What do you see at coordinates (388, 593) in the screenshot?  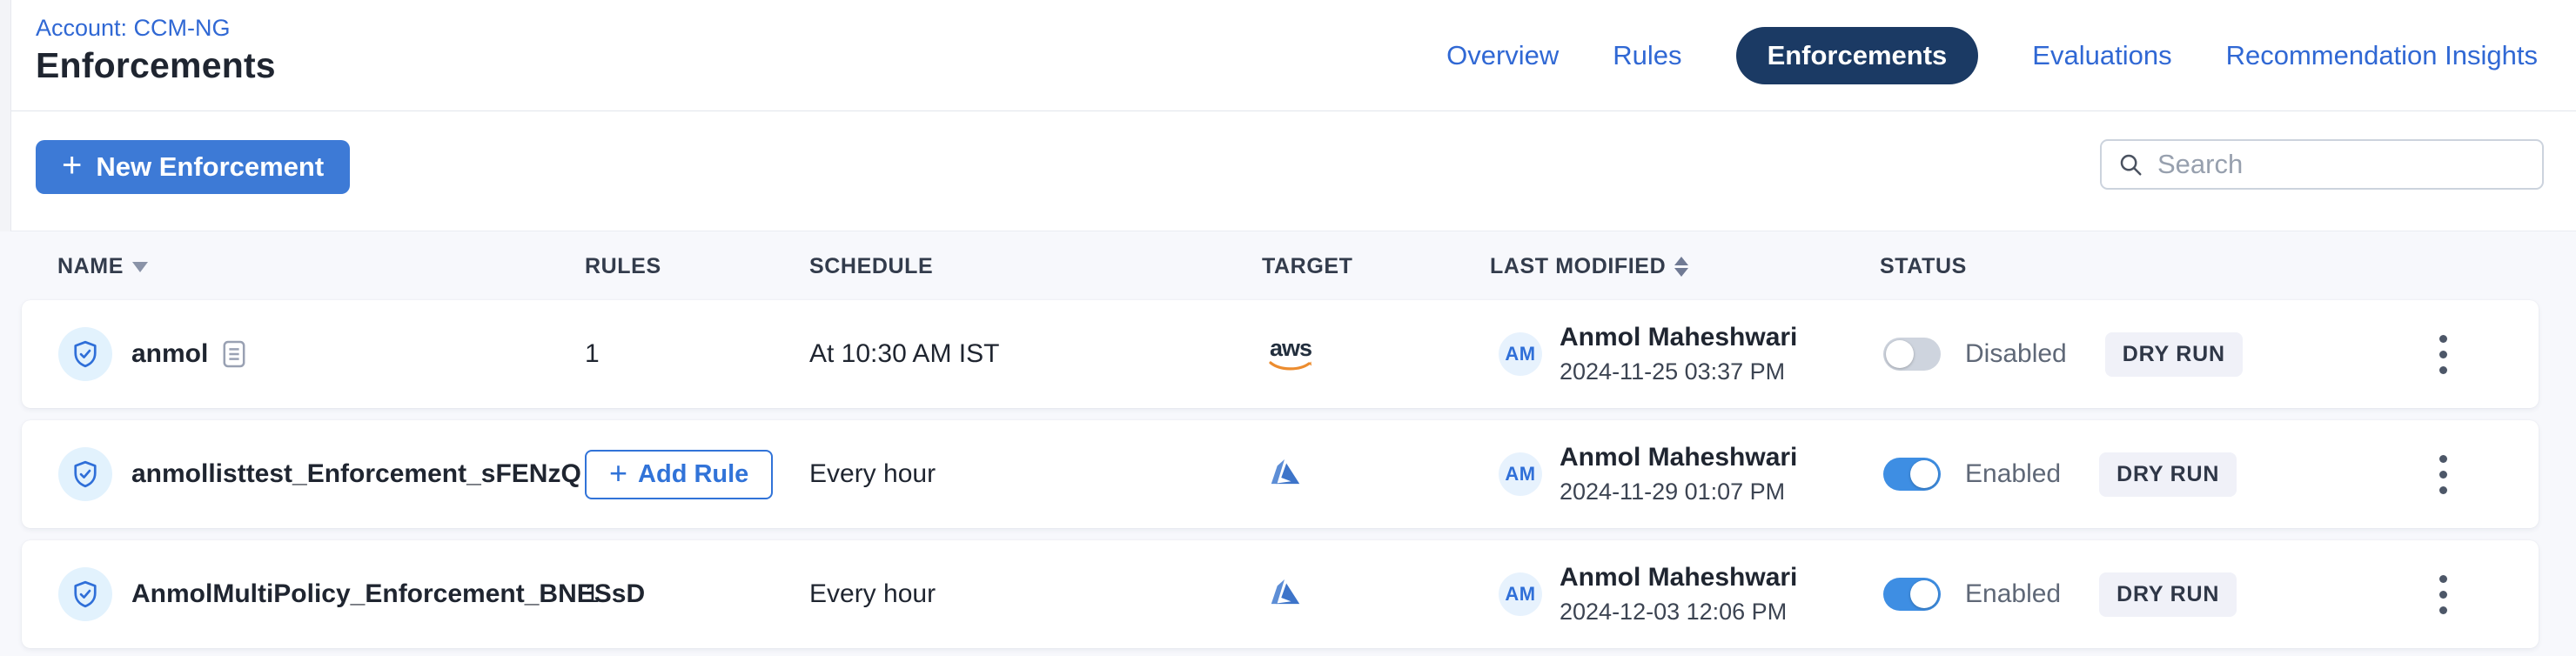 I see `enforcement-name: AnmolMultiPolicy_Enforcement_BNESsD` at bounding box center [388, 593].